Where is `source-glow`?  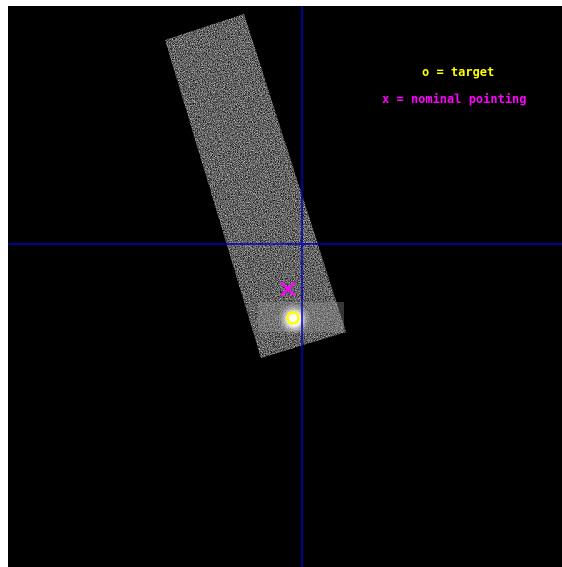 source-glow is located at coordinates (294, 319).